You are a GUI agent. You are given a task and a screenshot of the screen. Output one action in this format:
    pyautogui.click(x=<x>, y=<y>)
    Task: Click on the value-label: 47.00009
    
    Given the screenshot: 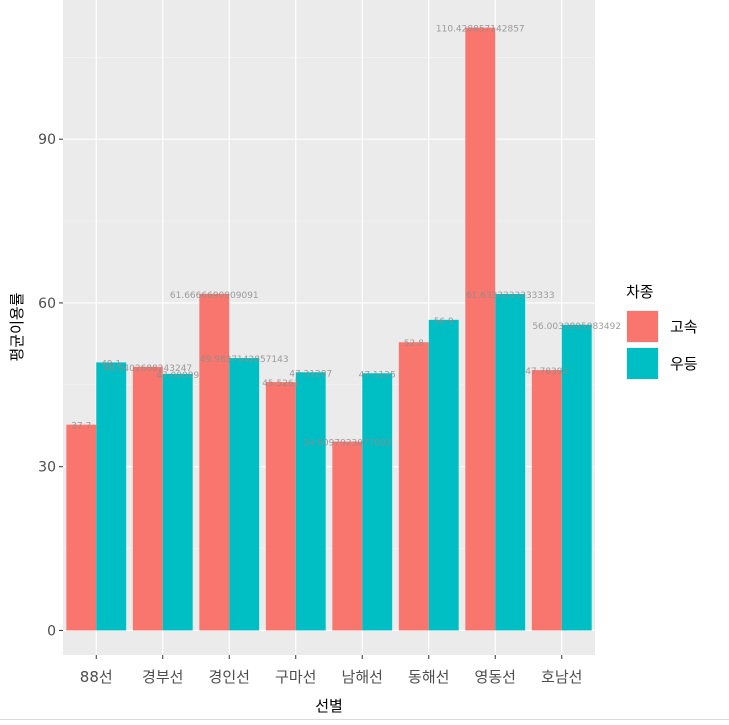 What is the action you would take?
    pyautogui.click(x=177, y=376)
    